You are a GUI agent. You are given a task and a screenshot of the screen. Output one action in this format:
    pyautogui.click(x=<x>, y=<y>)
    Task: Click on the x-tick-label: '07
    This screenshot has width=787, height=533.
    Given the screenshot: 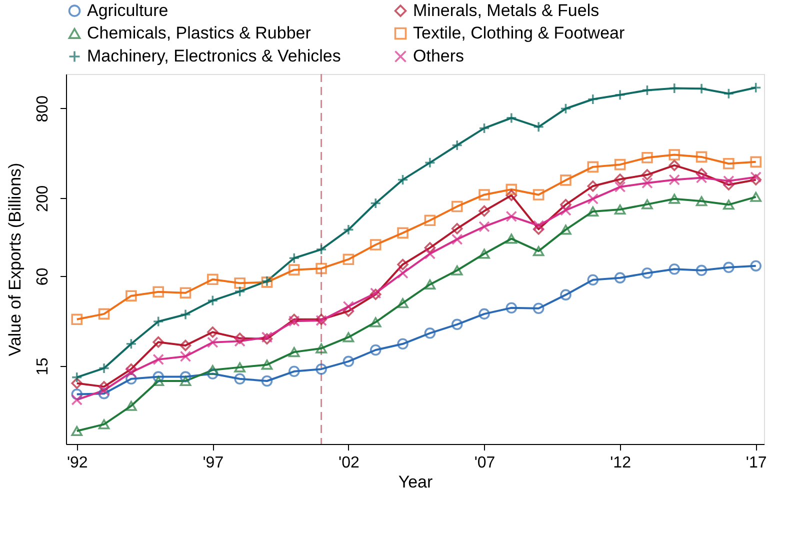 What is the action you would take?
    pyautogui.click(x=485, y=463)
    